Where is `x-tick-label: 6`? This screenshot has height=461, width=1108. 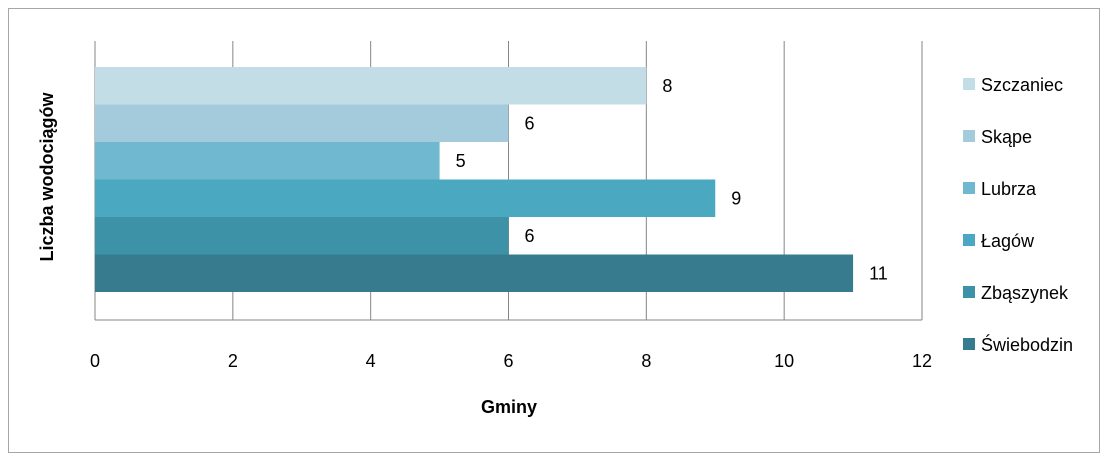 x-tick-label: 6 is located at coordinates (508, 361).